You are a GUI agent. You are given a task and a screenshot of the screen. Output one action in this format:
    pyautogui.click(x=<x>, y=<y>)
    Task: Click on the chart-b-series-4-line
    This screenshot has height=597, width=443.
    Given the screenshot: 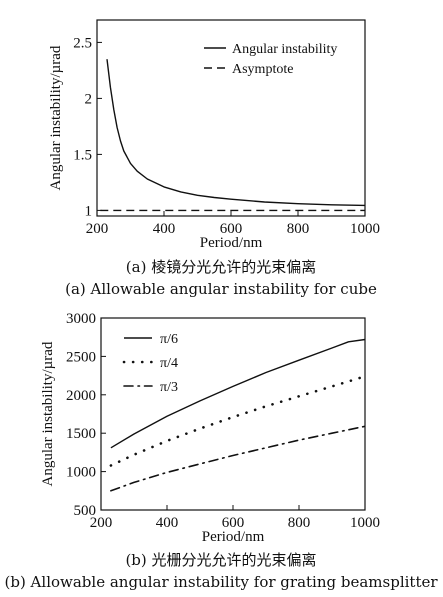 What is the action you would take?
    pyautogui.click(x=238, y=421)
    